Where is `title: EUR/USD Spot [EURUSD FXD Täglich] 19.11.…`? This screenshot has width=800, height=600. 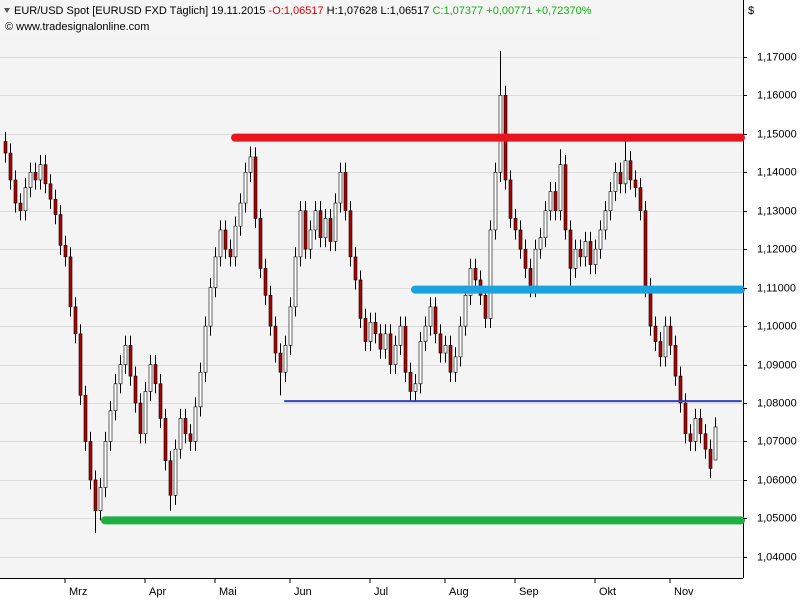 title: EUR/USD Spot [EURUSD FXD Täglich] 19.11.… is located at coordinates (139, 11).